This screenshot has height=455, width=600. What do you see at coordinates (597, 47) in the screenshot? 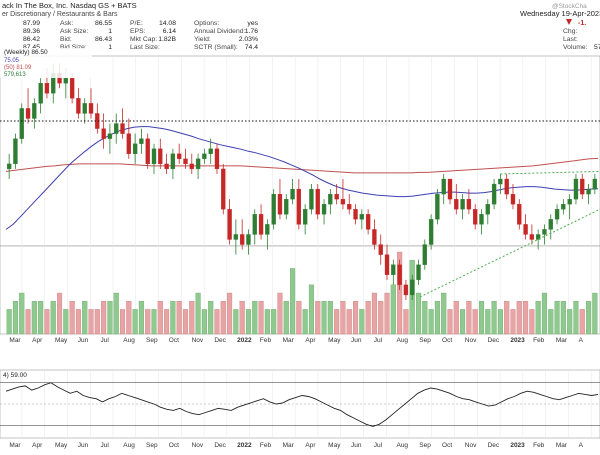
I see `volume-value: 579` at bounding box center [597, 47].